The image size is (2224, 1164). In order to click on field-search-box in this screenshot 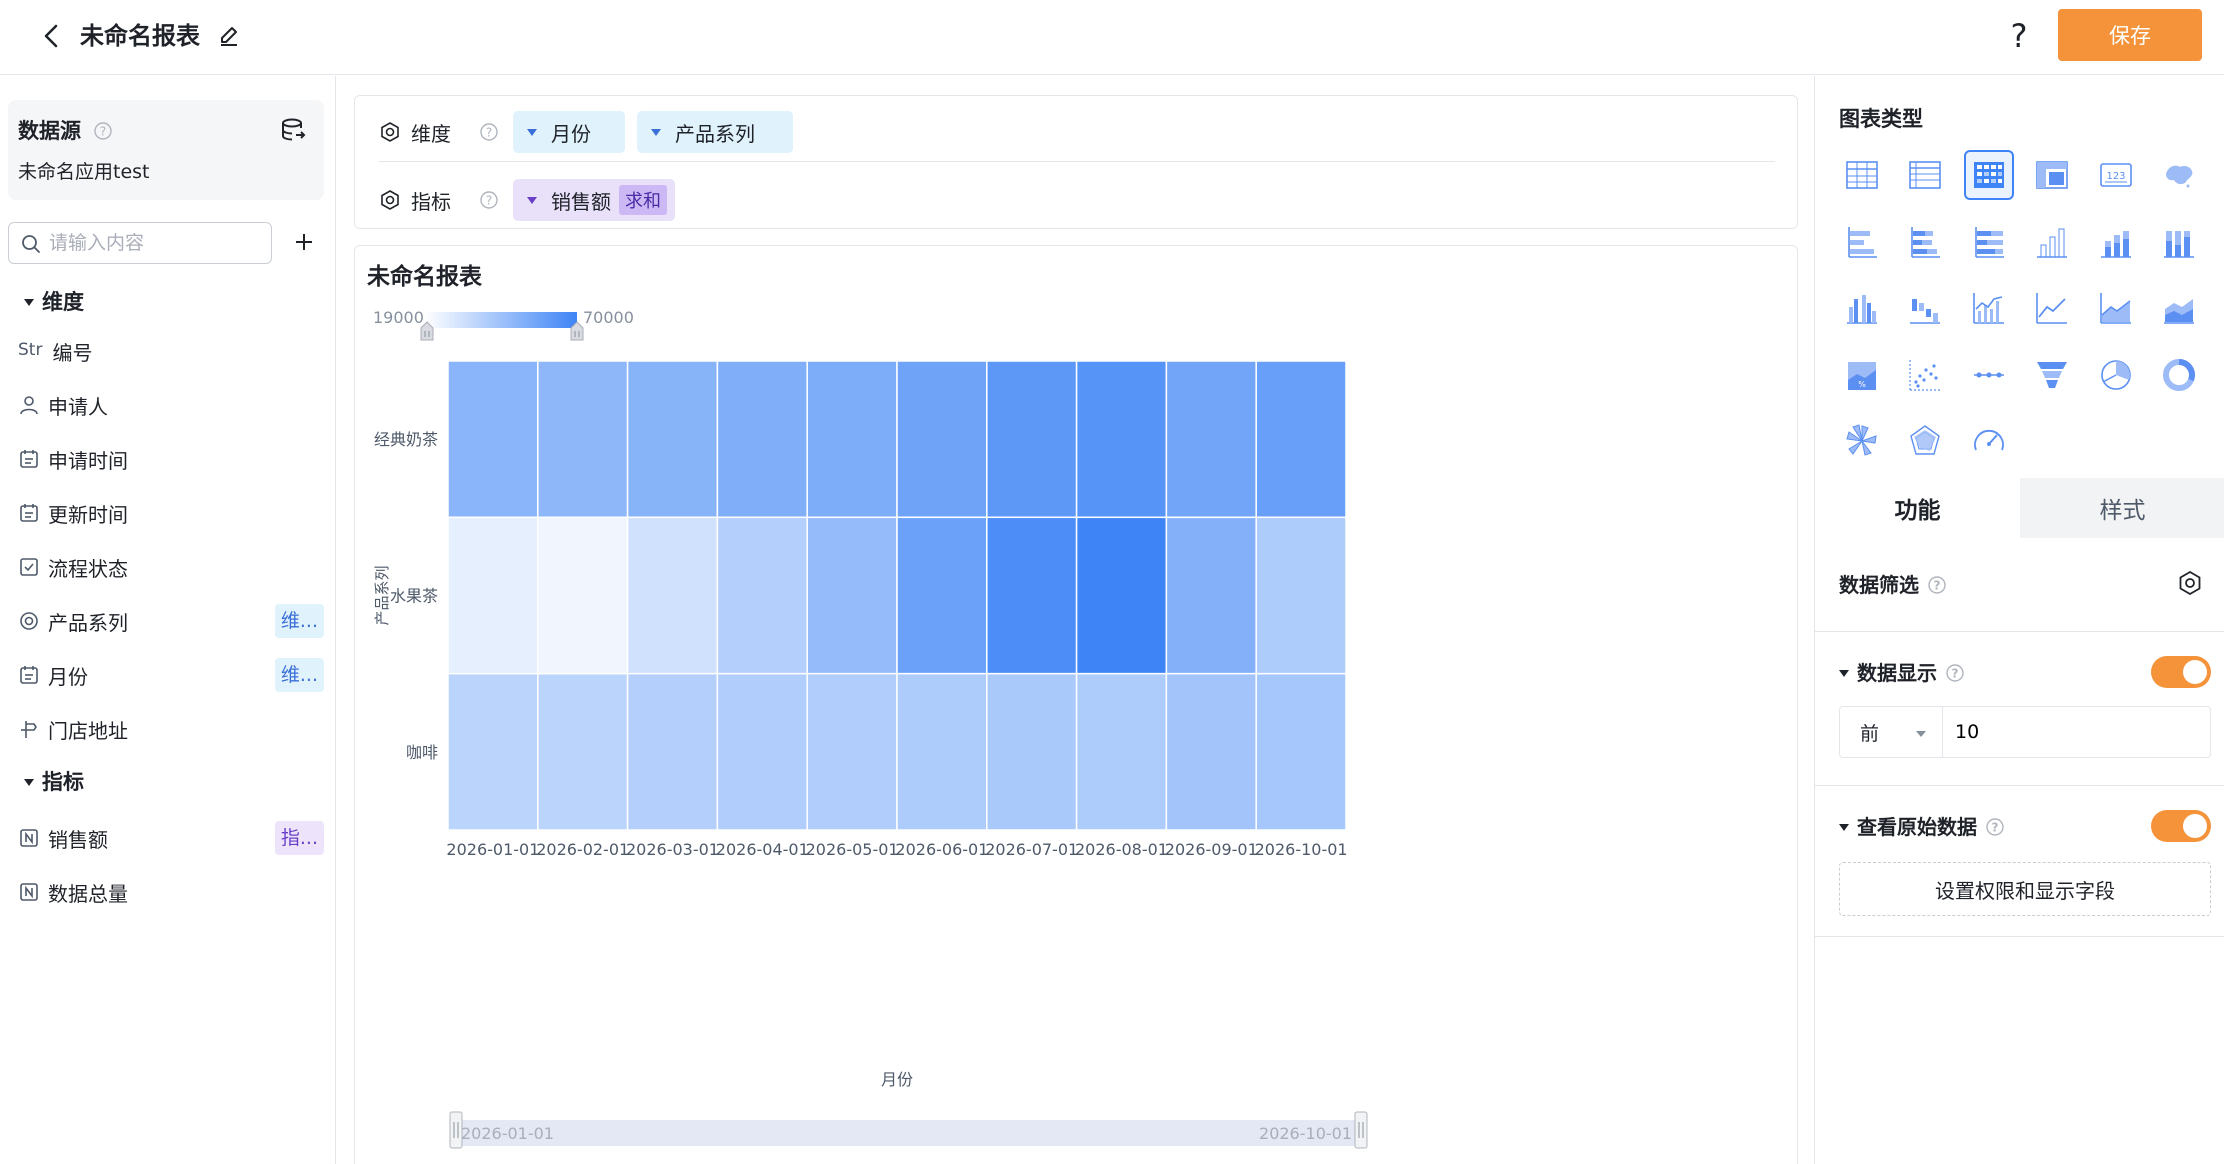, I will do `click(140, 243)`.